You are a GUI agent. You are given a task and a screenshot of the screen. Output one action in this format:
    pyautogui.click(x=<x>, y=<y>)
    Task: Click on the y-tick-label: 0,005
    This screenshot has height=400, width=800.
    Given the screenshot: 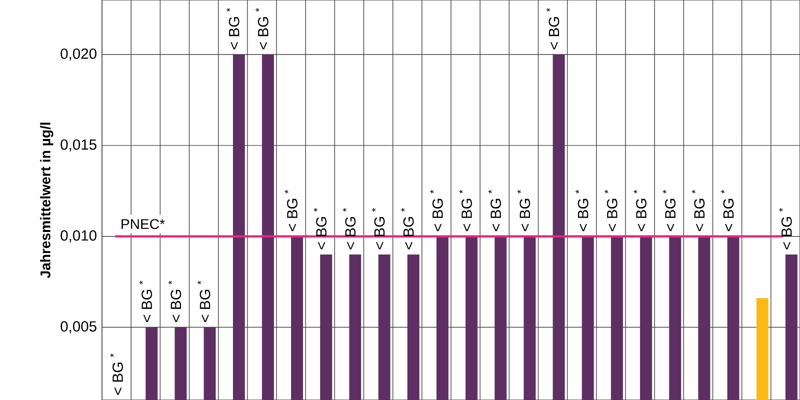 What is the action you would take?
    pyautogui.click(x=78, y=327)
    